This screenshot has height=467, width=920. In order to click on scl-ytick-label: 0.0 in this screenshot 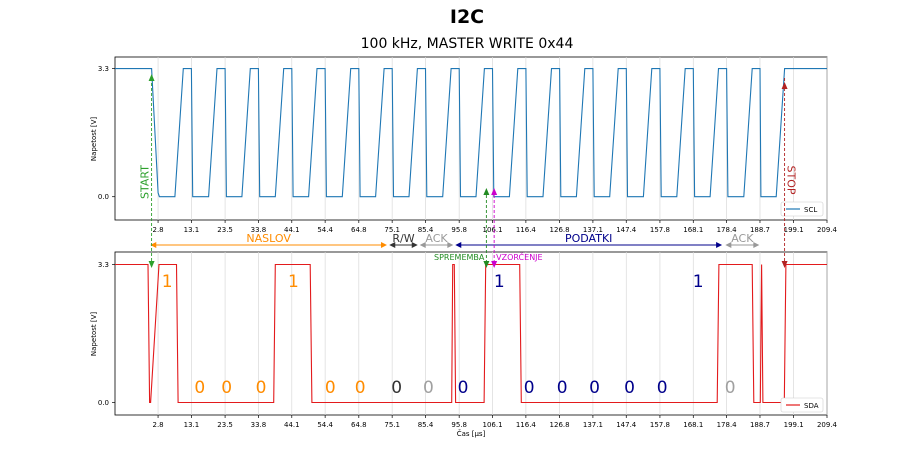, I will do `click(103, 197)`.